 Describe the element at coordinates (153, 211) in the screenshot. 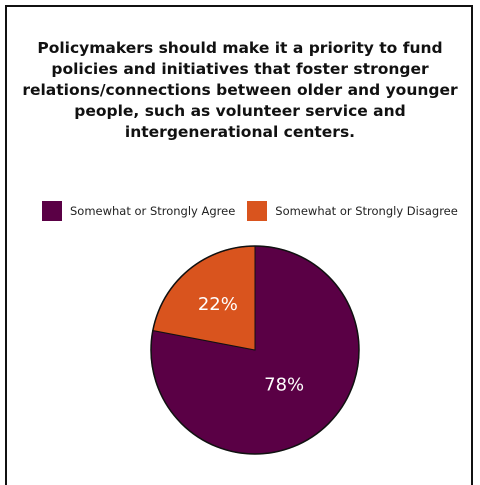

I see `legend-label-agree: Somewhat or Strongly Agree` at that location.